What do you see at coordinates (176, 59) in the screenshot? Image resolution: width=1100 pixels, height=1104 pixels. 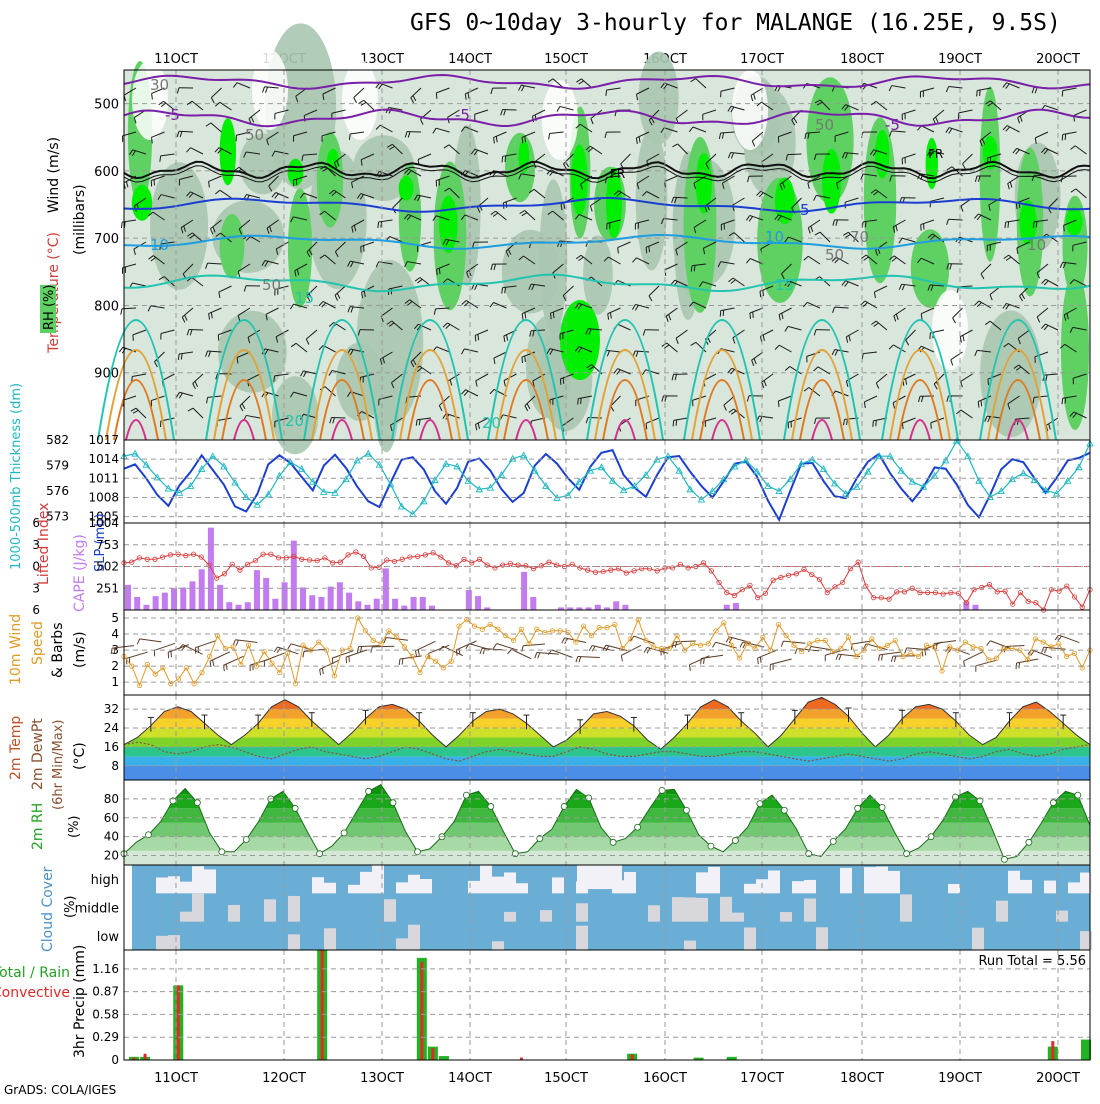 I see `date-label-top: 11OCT` at bounding box center [176, 59].